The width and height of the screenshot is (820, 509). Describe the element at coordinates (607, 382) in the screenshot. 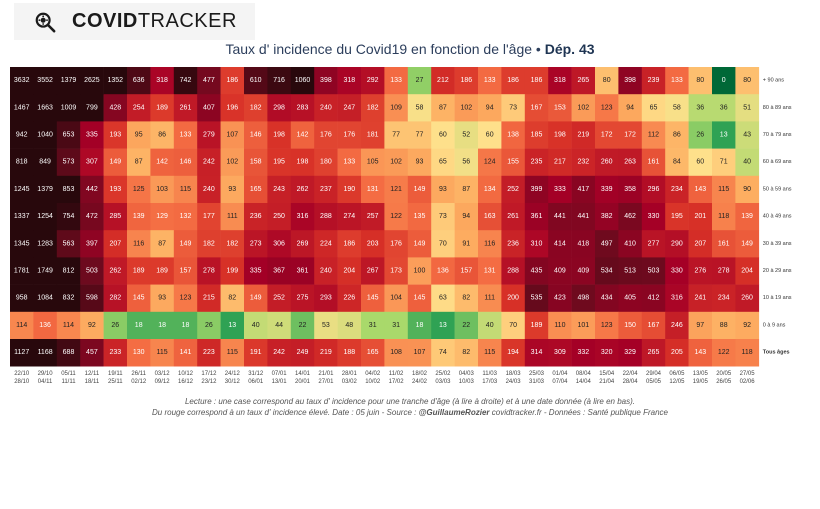

I see `column-label-end: 21/04` at that location.